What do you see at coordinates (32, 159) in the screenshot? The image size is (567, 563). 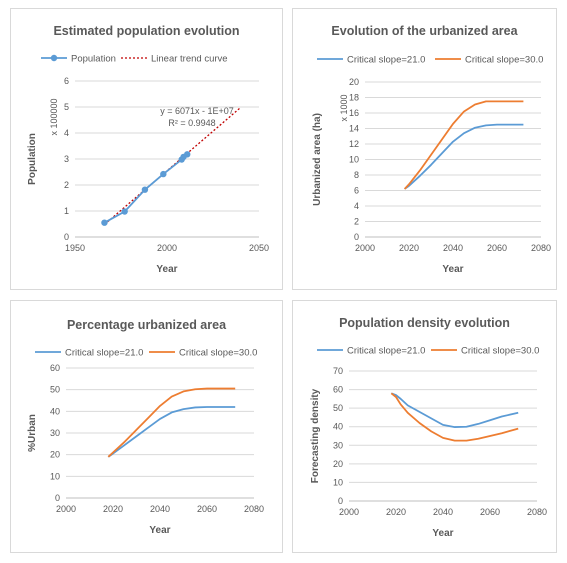 I see `y-axis-label: Population` at bounding box center [32, 159].